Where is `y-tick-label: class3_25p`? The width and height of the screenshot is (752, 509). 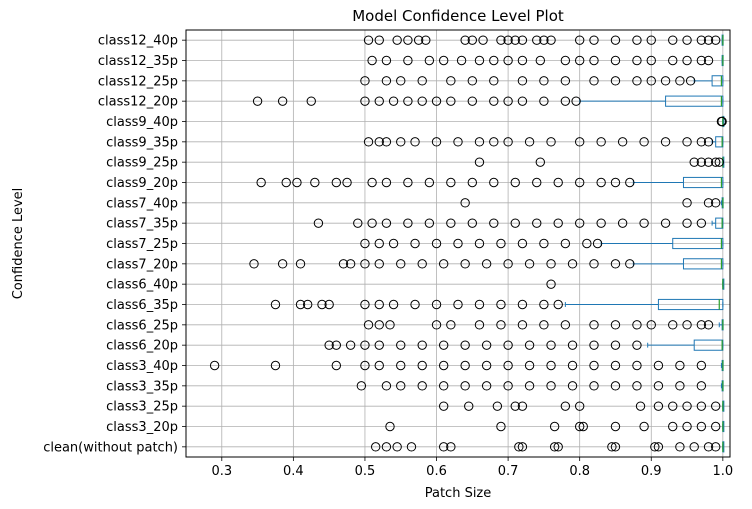 y-tick-label: class3_25p is located at coordinates (142, 407).